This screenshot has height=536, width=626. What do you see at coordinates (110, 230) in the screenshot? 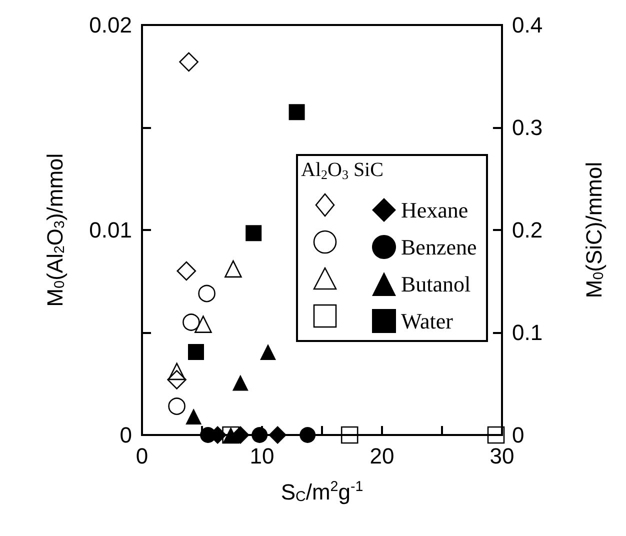
I see `y-tick-label: 0.01` at bounding box center [110, 230].